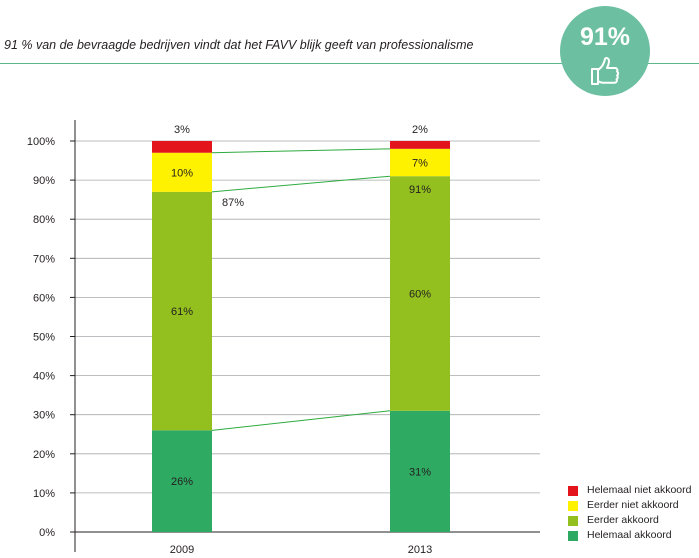 The height and width of the screenshot is (558, 699). What do you see at coordinates (44, 377) in the screenshot?
I see `y-tick-label: 40%` at bounding box center [44, 377].